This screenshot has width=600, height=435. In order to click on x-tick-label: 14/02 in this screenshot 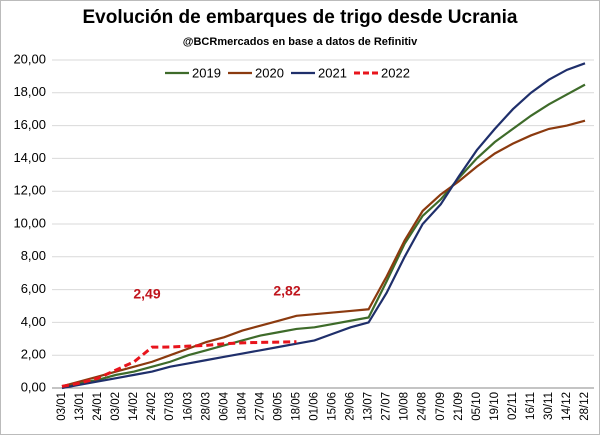, I will do `click(134, 406)`.